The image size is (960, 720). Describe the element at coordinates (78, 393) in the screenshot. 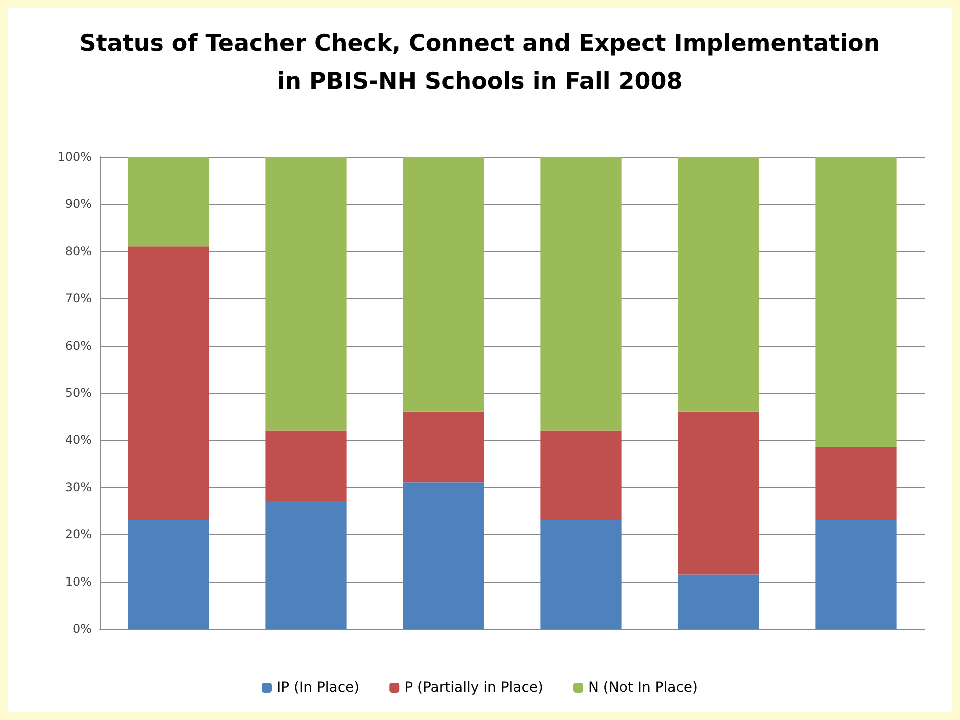

I see `y-tick-label: 50%` at that location.